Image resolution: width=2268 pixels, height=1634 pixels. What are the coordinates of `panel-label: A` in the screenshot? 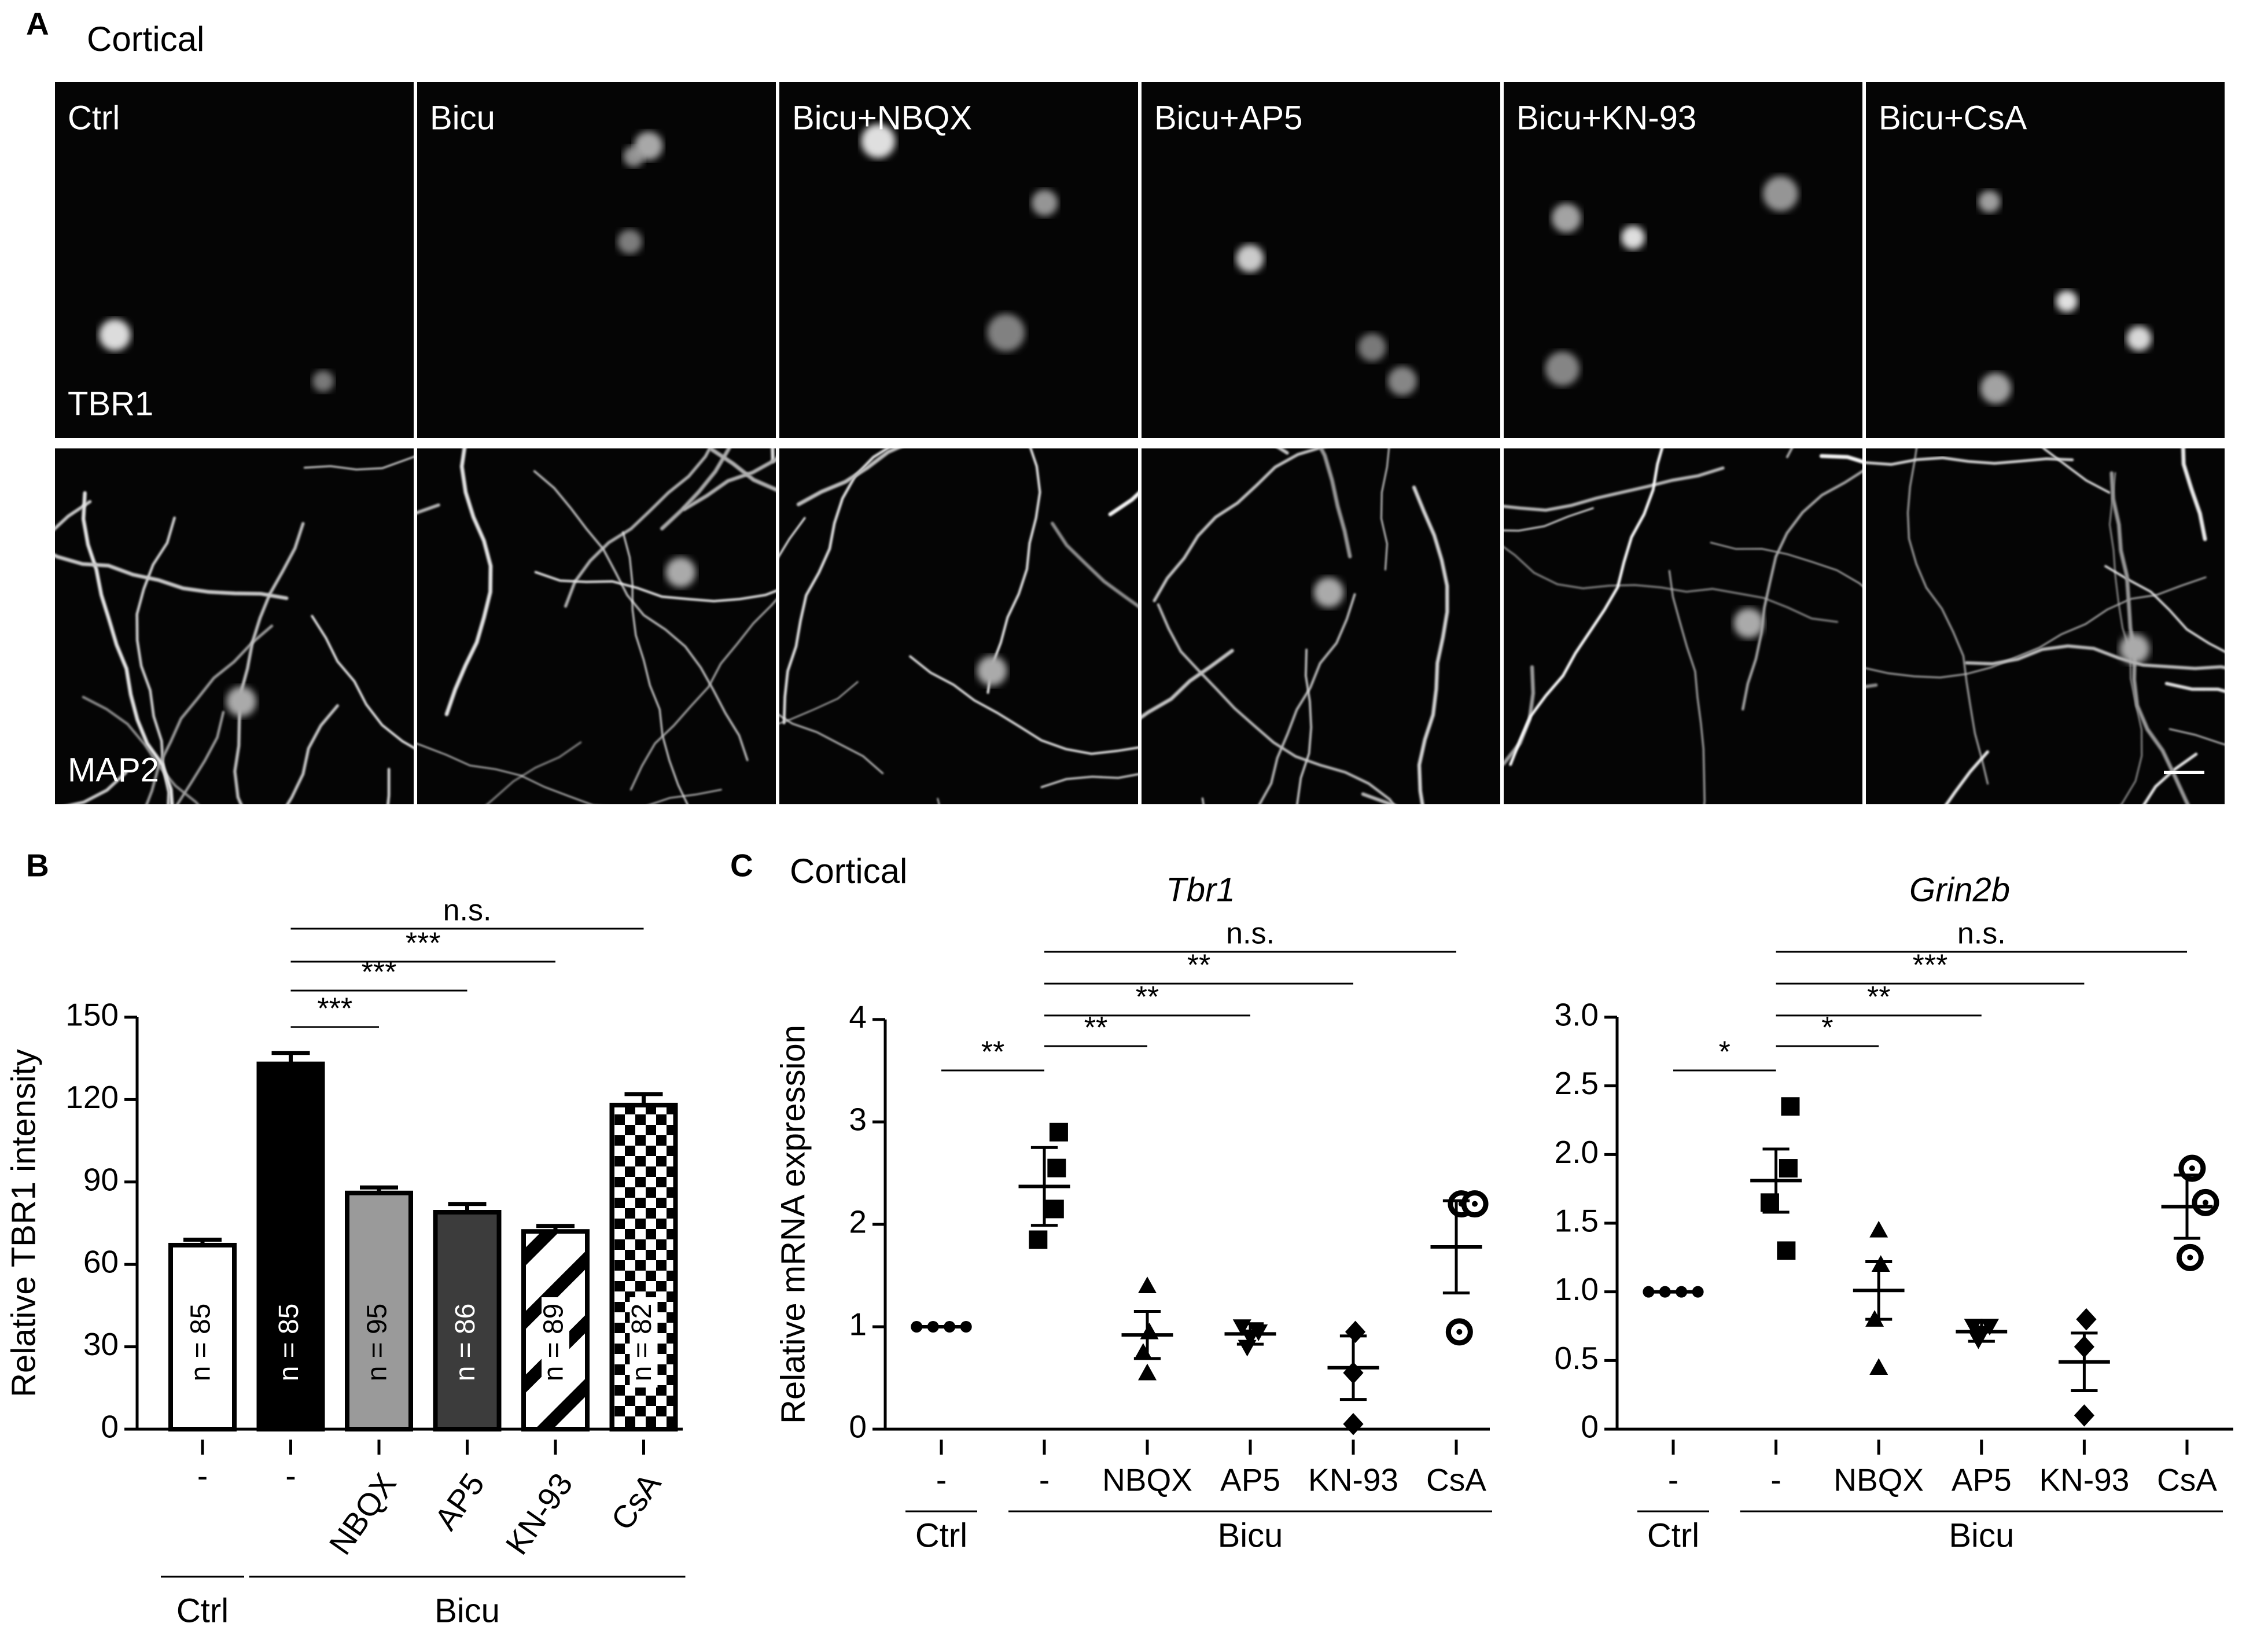 It's located at (37, 24).